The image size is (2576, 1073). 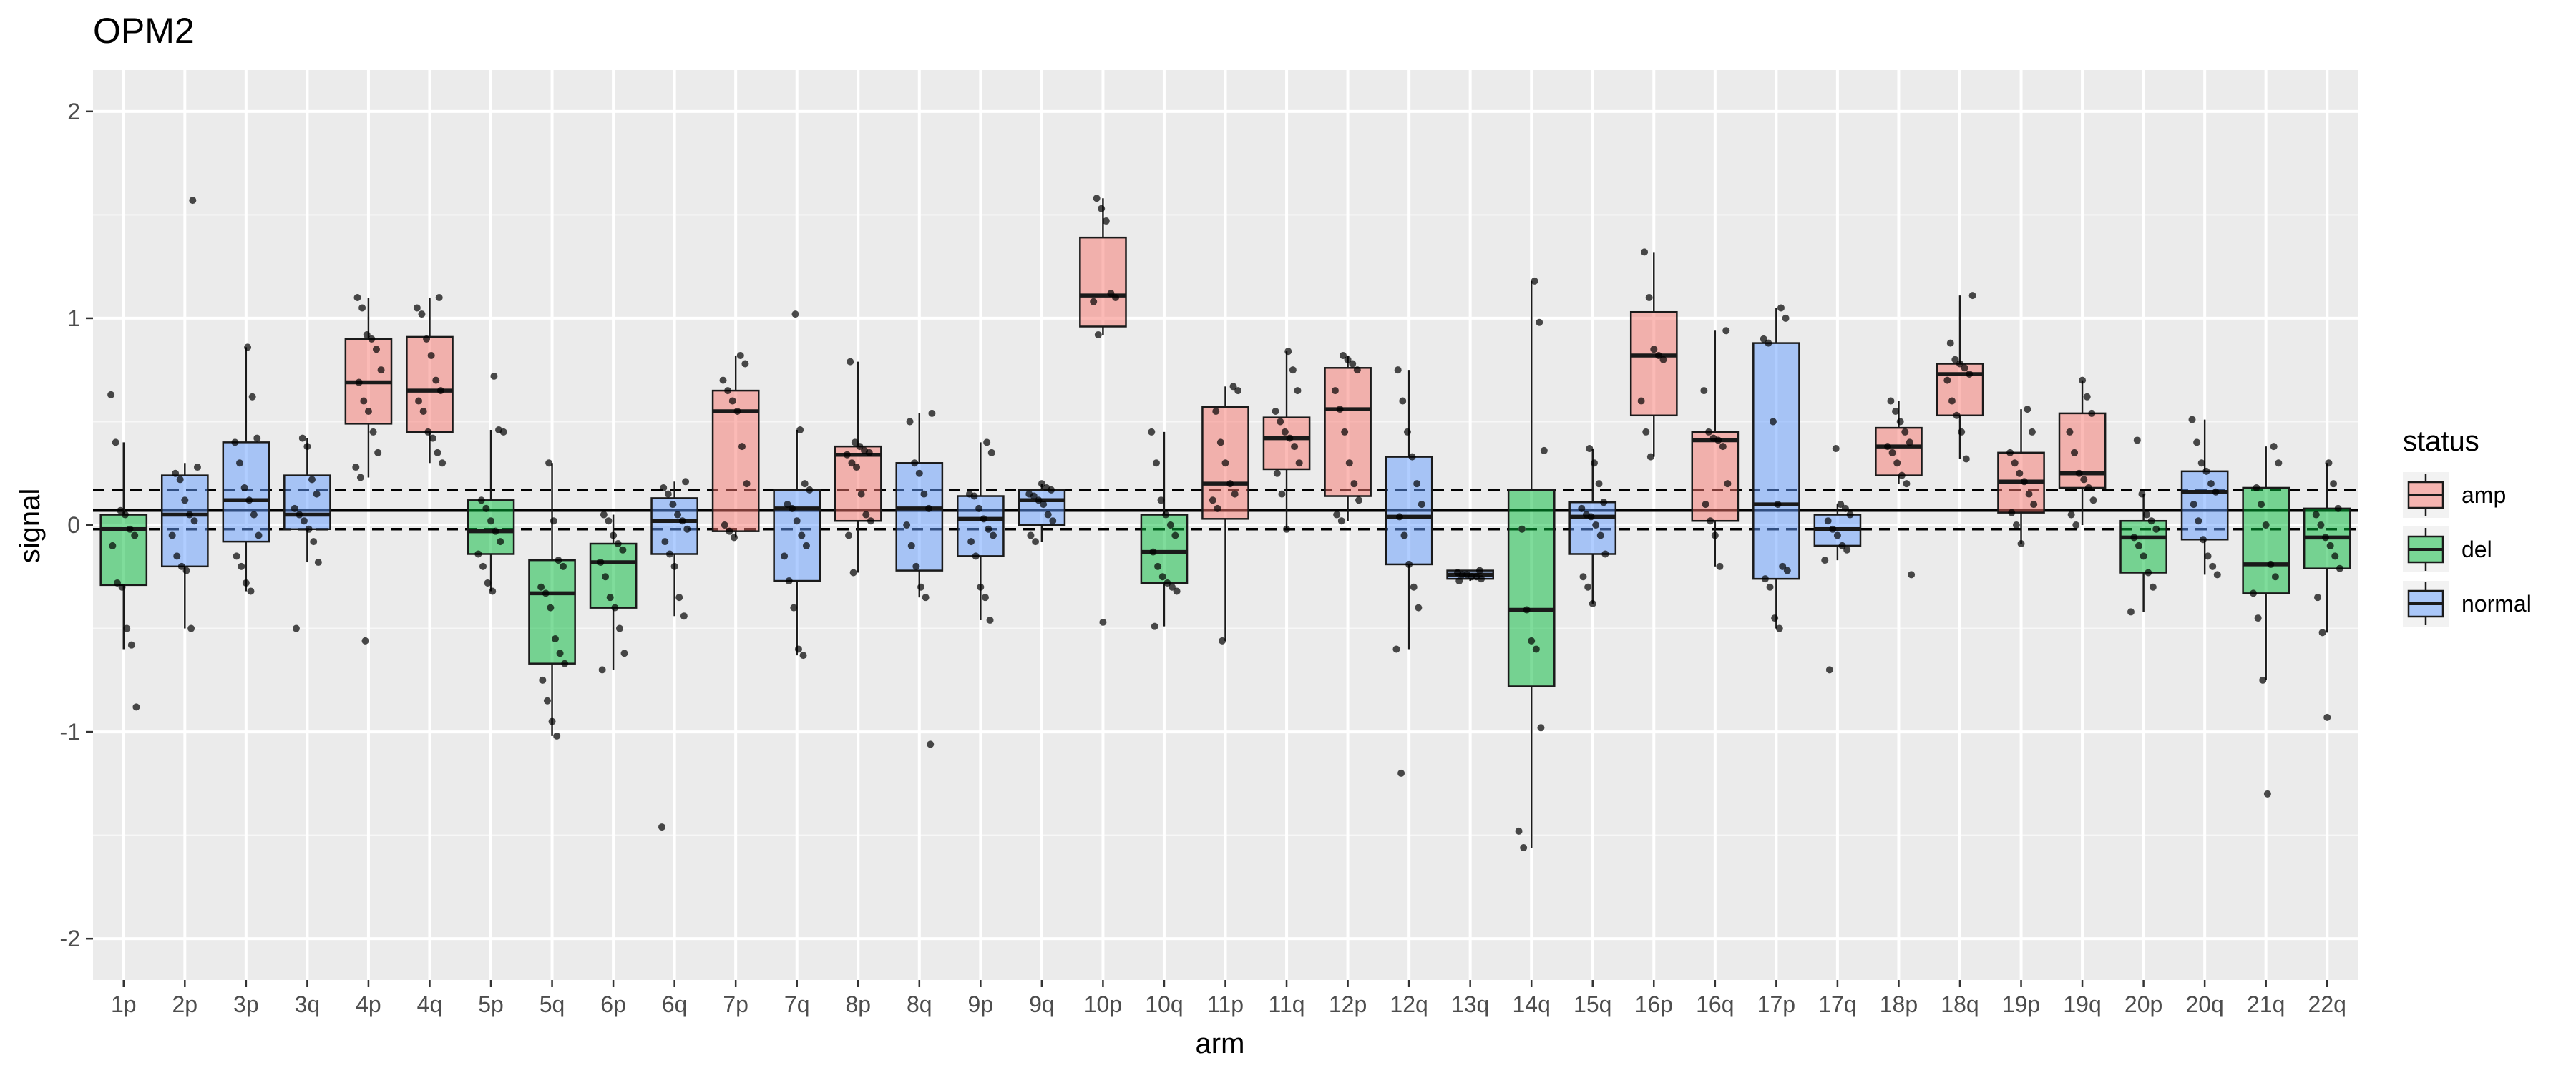 What do you see at coordinates (2327, 1004) in the screenshot?
I see `x-tick-label: 22q` at bounding box center [2327, 1004].